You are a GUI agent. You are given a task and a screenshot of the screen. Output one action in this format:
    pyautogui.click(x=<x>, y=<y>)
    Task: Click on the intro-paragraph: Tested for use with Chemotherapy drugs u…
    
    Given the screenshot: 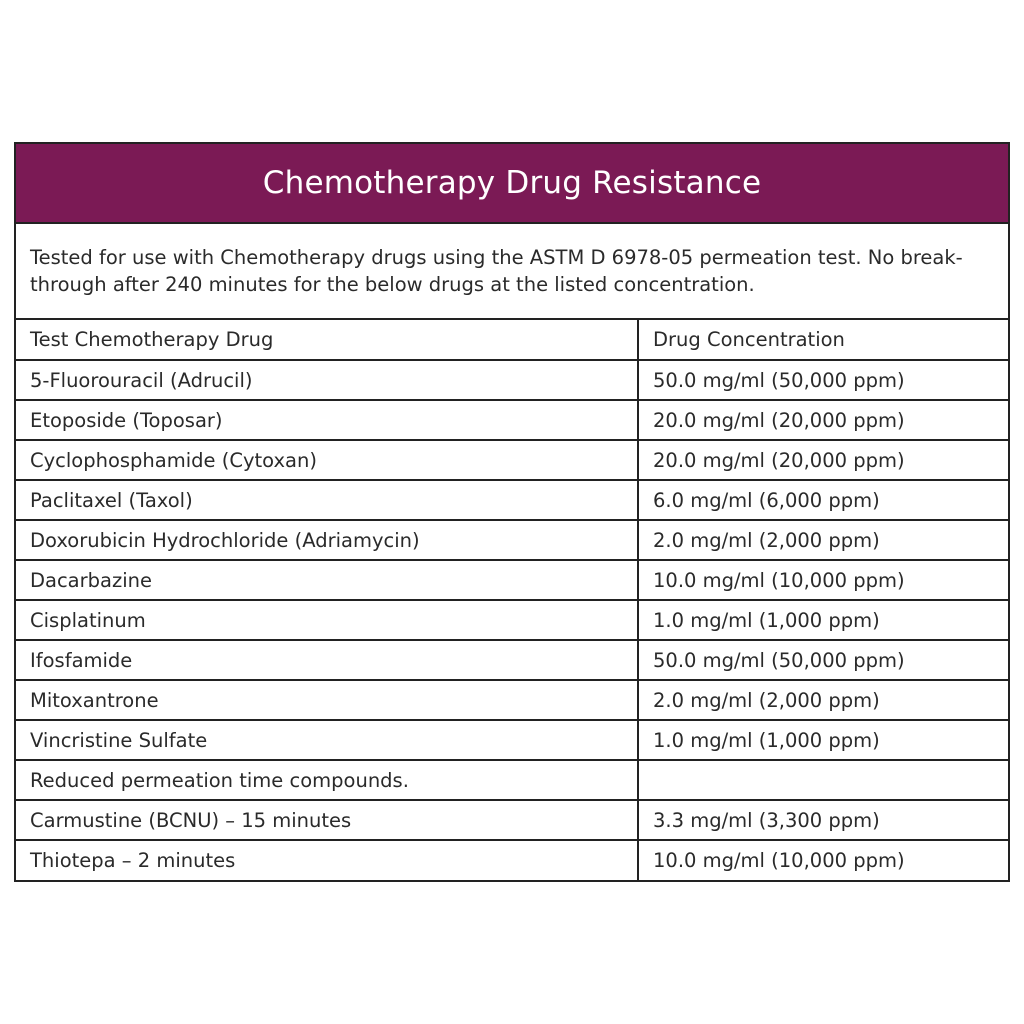 What is the action you would take?
    pyautogui.click(x=512, y=272)
    